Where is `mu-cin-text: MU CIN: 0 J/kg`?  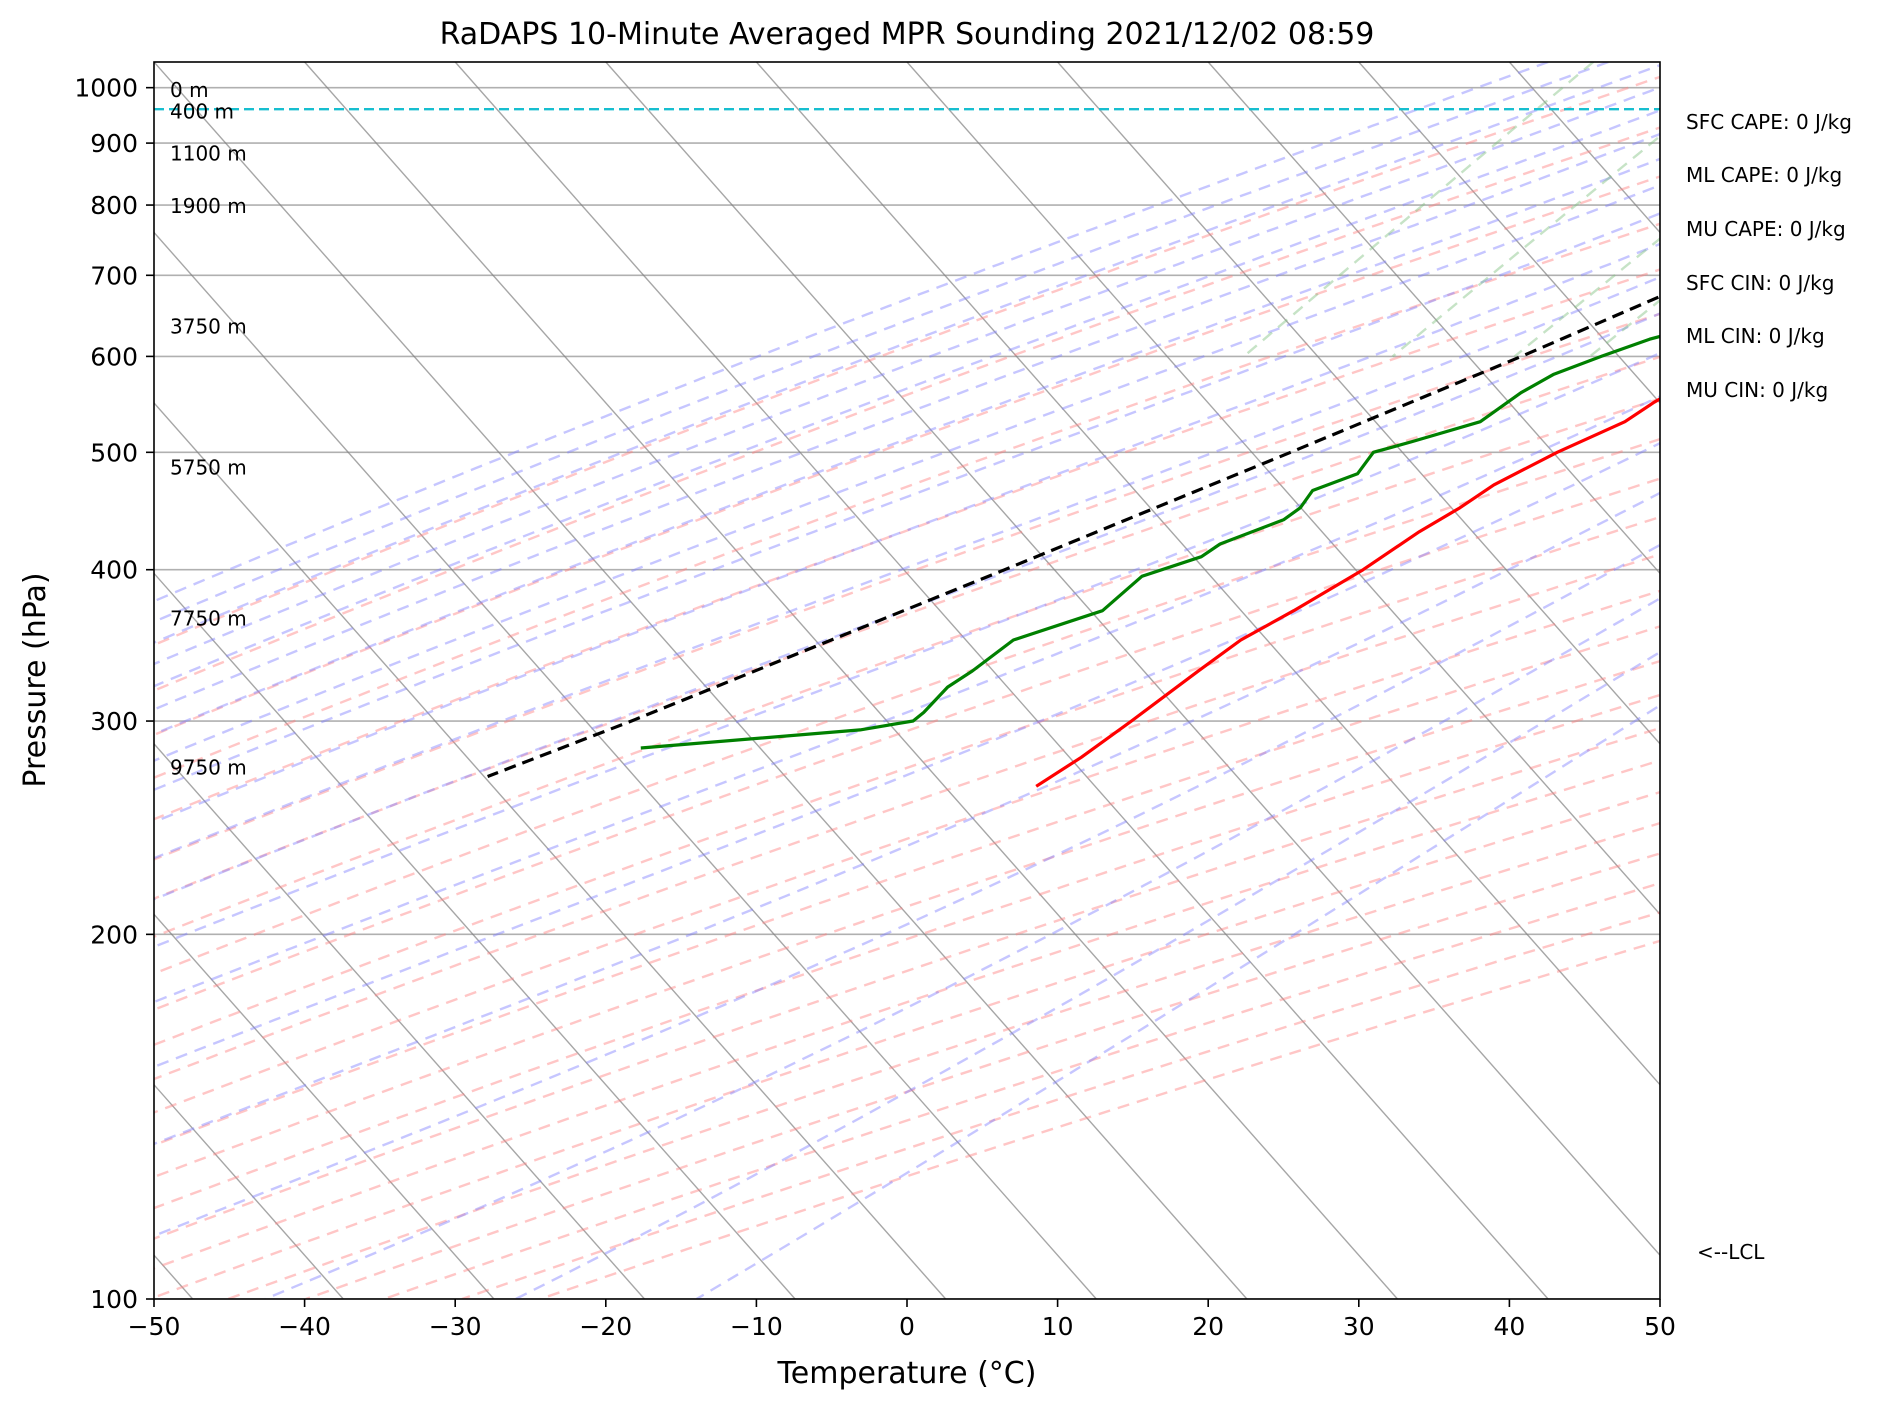
mu-cin-text: MU CIN: 0 J/kg is located at coordinates (1757, 390).